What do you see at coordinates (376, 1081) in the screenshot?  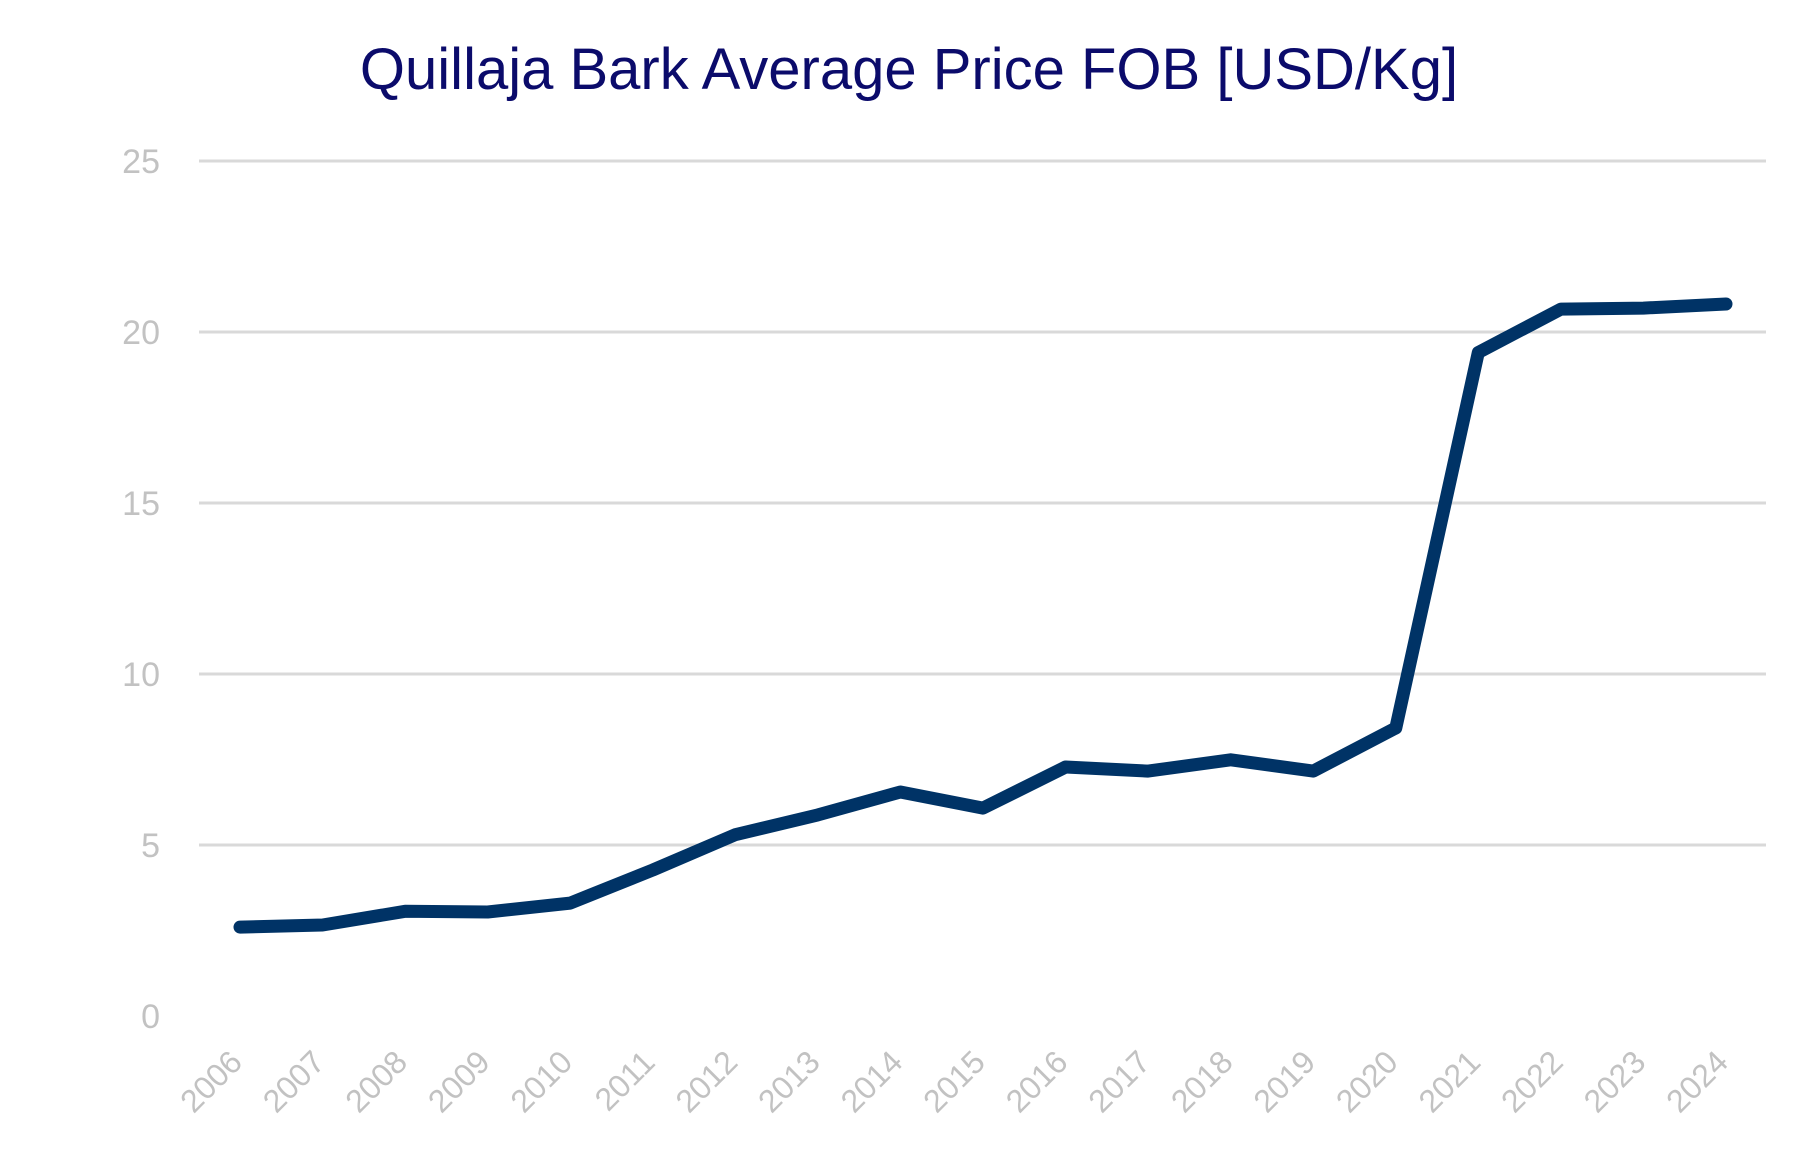 I see `x-tick-label: 2008` at bounding box center [376, 1081].